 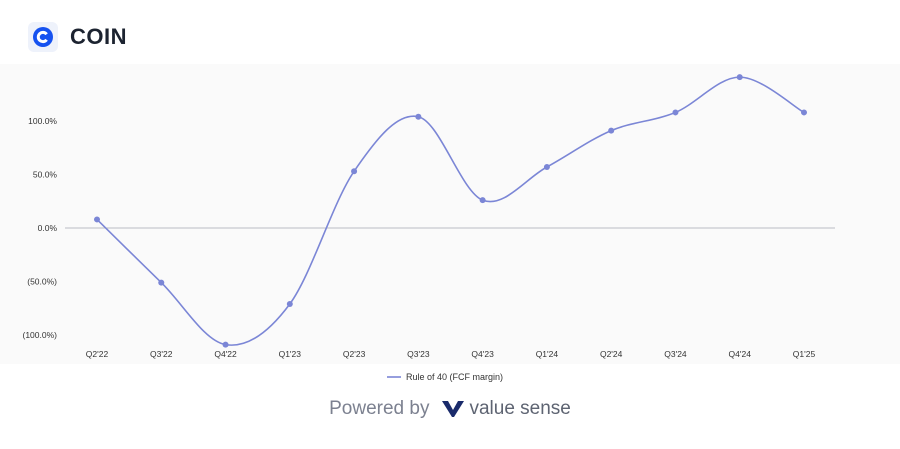 I want to click on powered-by-text: Powered by, so click(x=379, y=408).